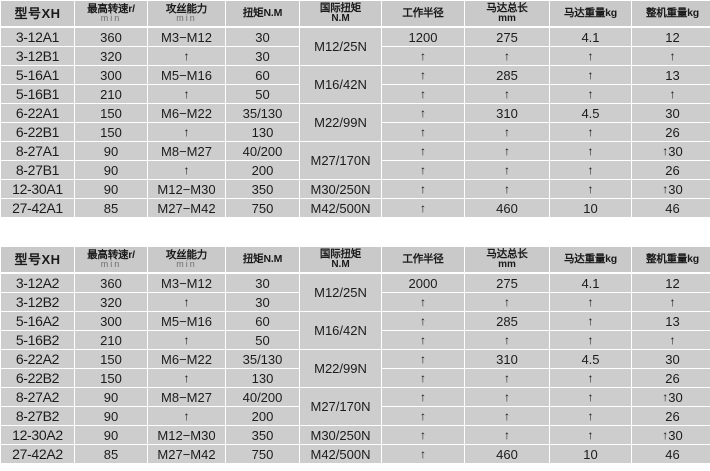 Image resolution: width=710 pixels, height=471 pixels. I want to click on cell-model: 5-16A1, so click(37, 75).